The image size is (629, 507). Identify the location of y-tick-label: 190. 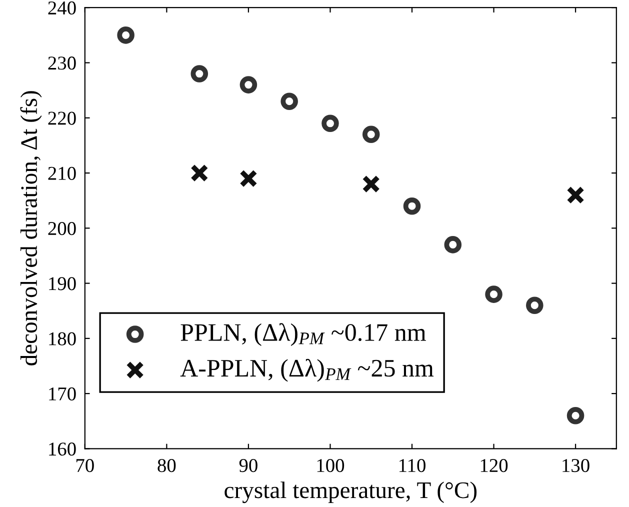
(62, 283).